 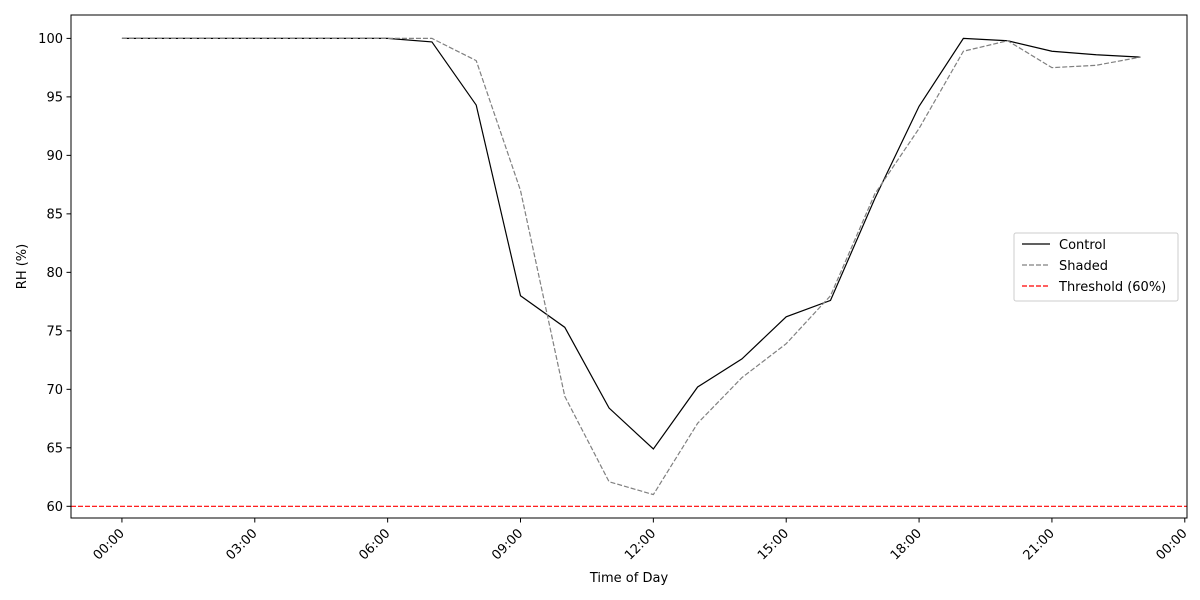 What do you see at coordinates (54, 390) in the screenshot?
I see `y-tick-label: 70` at bounding box center [54, 390].